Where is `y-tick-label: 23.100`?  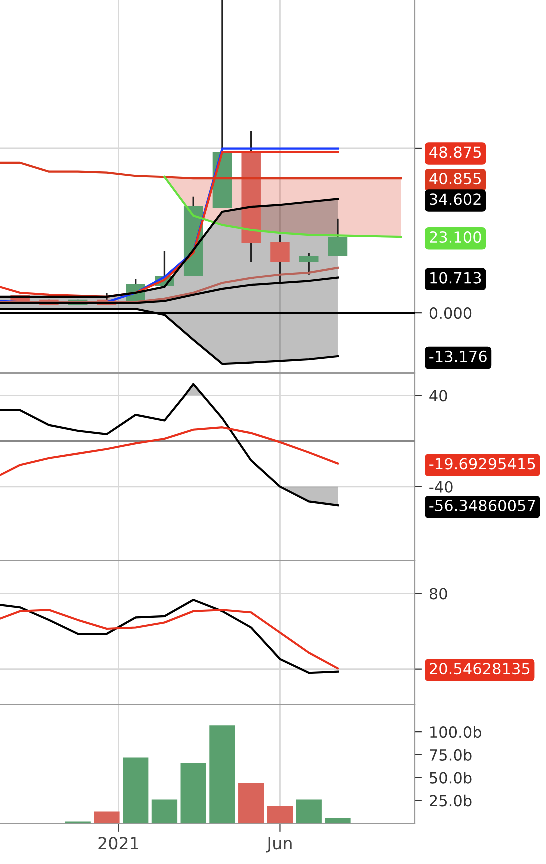 y-tick-label: 23.100 is located at coordinates (456, 238).